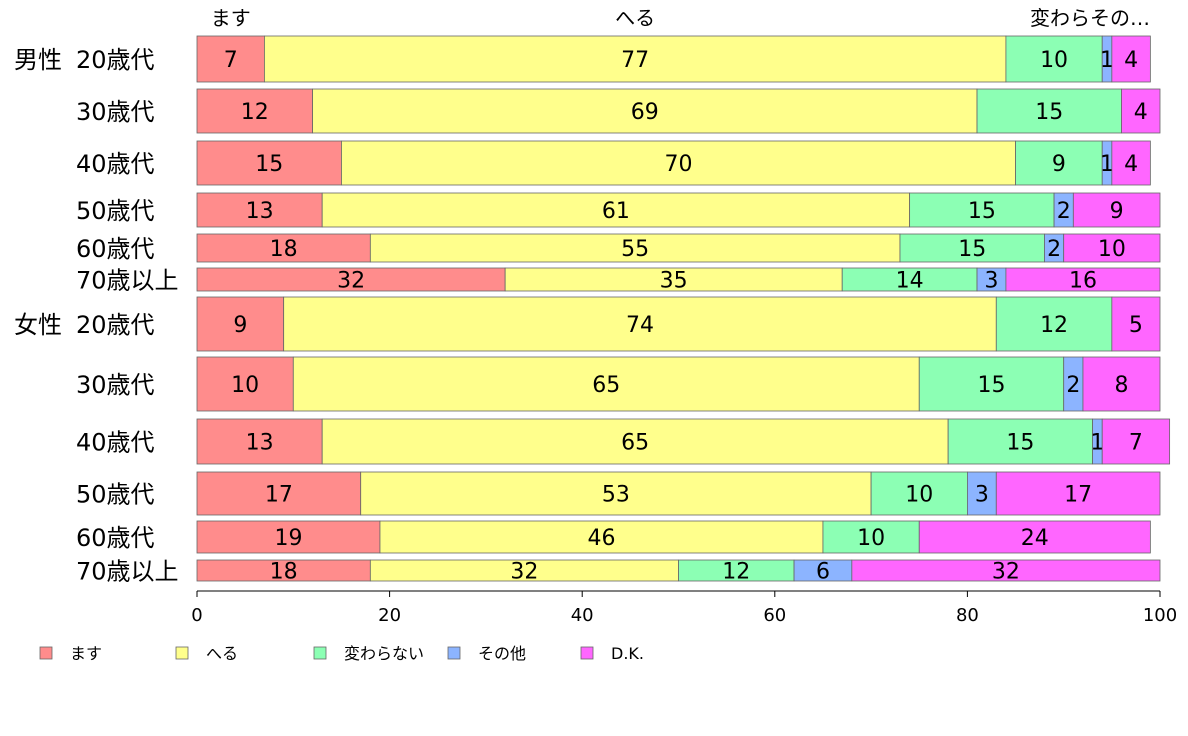 This screenshot has width=1188, height=736. Describe the element at coordinates (967, 615) in the screenshot. I see `x-tick-label: 80` at that location.